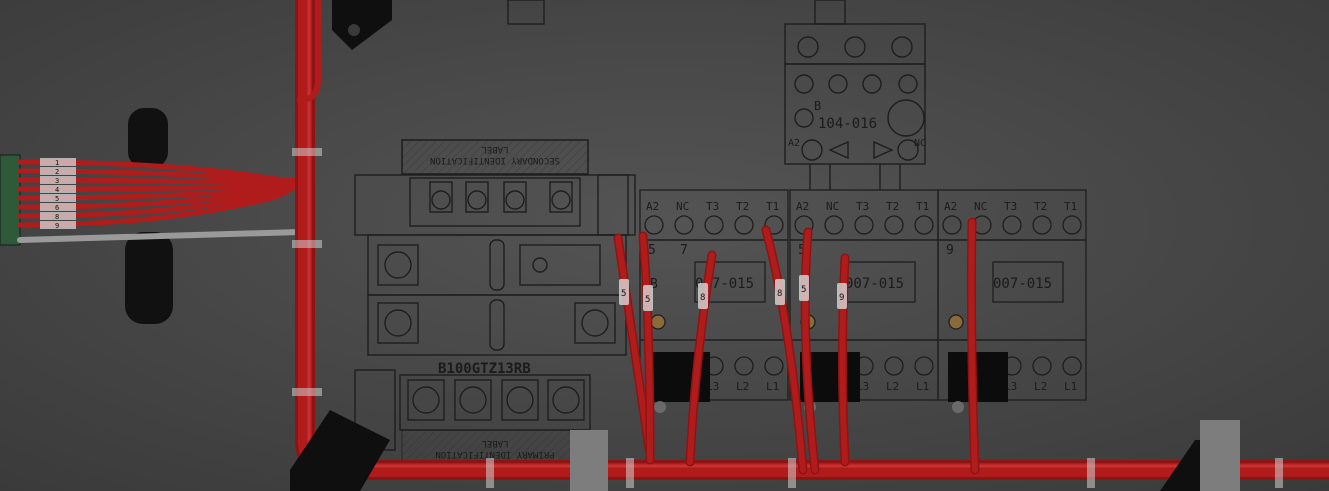 The image size is (1329, 491). Describe the element at coordinates (950, 250) in the screenshot. I see `contactor-number: 9` at that location.